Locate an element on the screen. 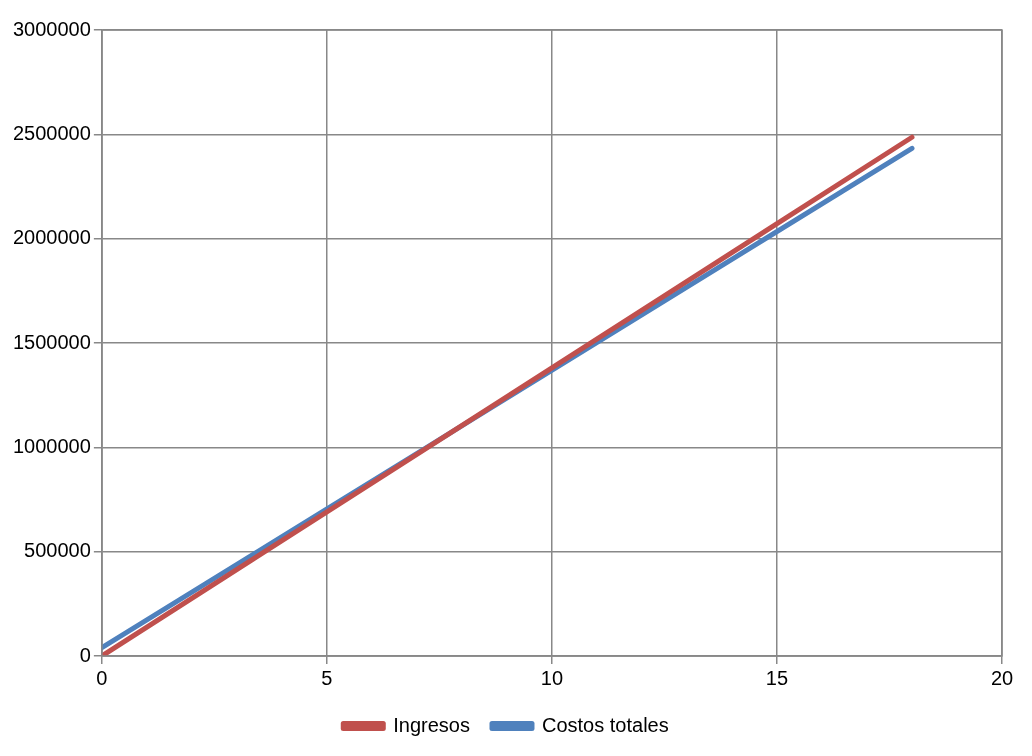 The height and width of the screenshot is (756, 1032). y-tick-label: 3000000 is located at coordinates (51, 28).